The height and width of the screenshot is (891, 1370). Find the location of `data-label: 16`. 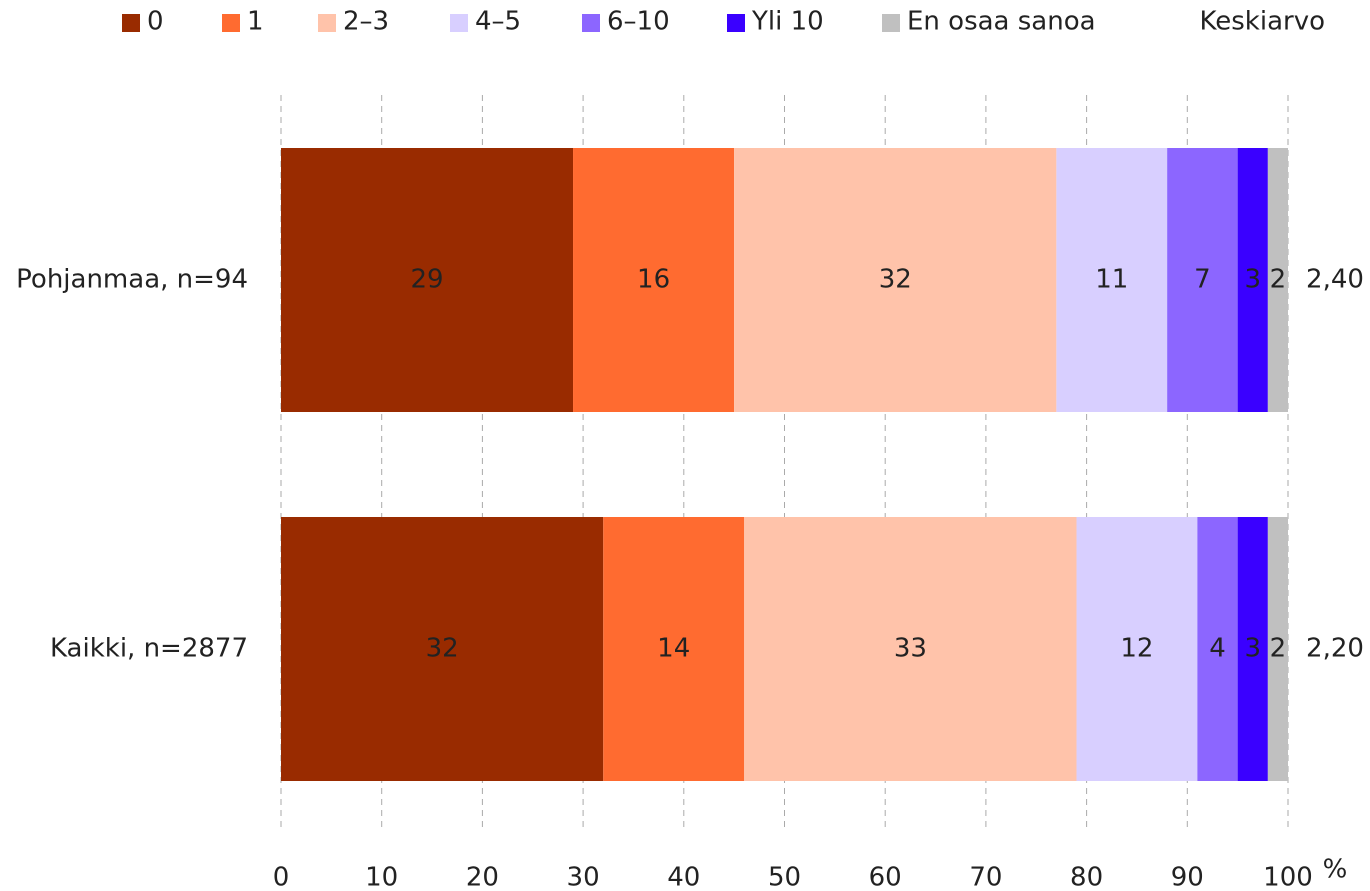

data-label: 16 is located at coordinates (653, 280).